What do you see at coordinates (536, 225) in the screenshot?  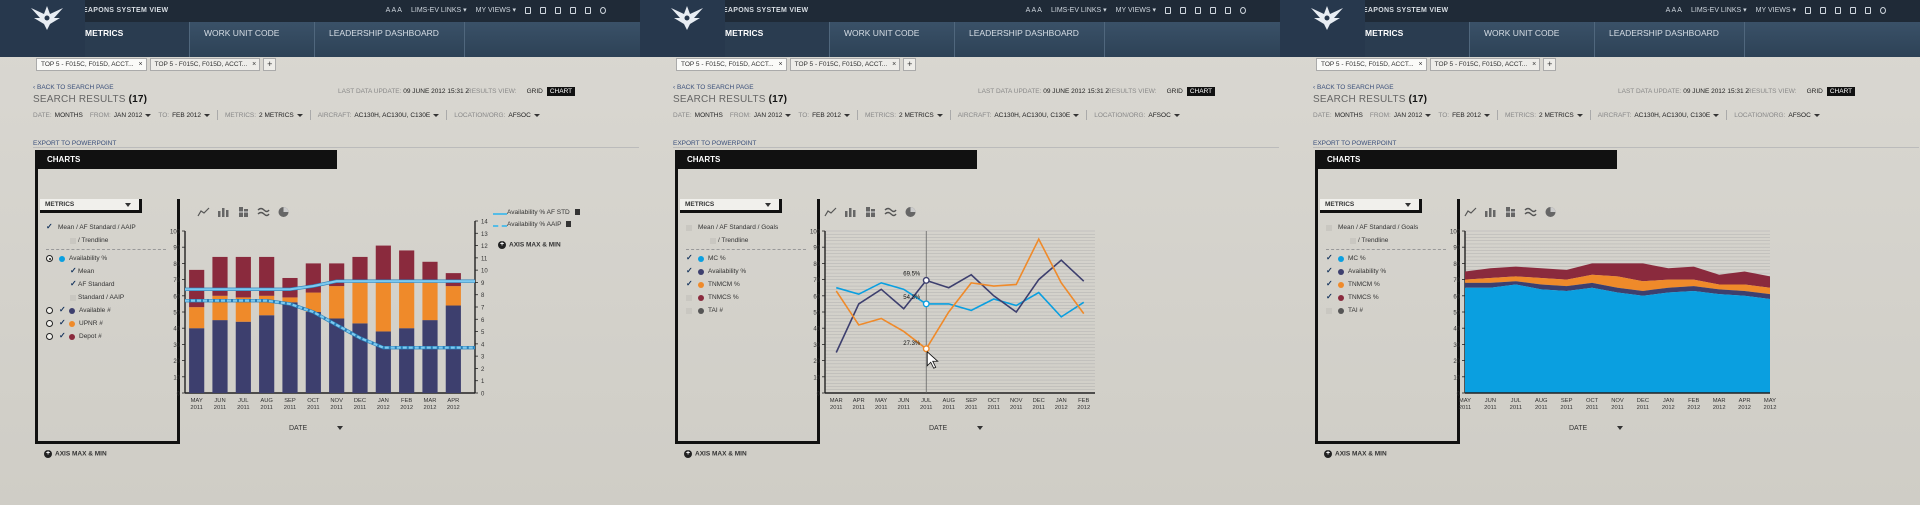 I see `legend-item: Availability % AAIP` at bounding box center [536, 225].